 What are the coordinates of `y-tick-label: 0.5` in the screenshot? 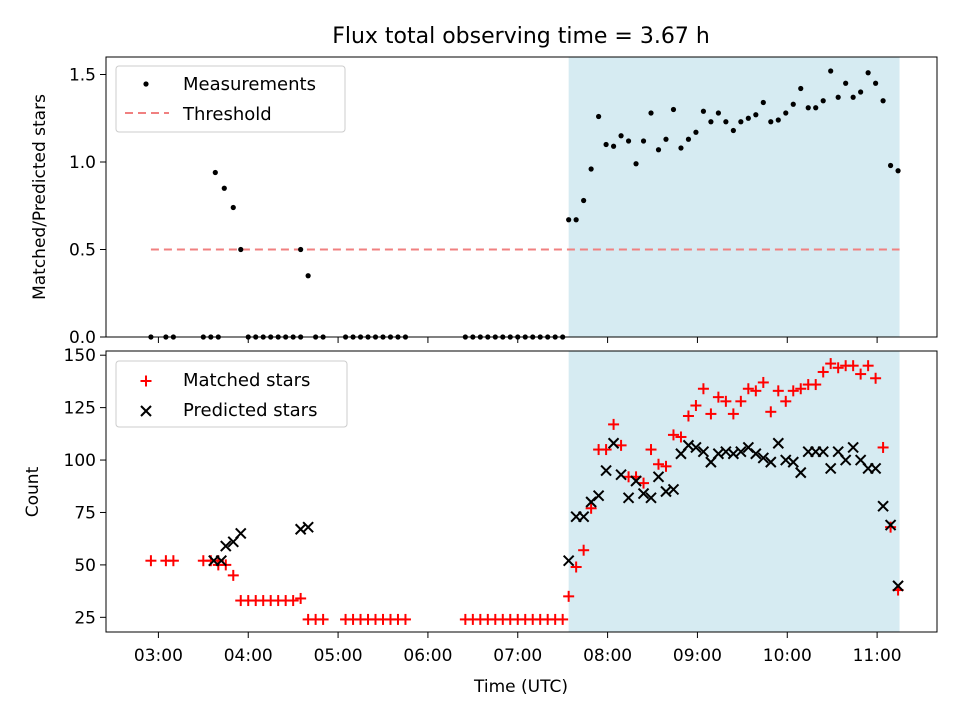 It's located at (82, 251).